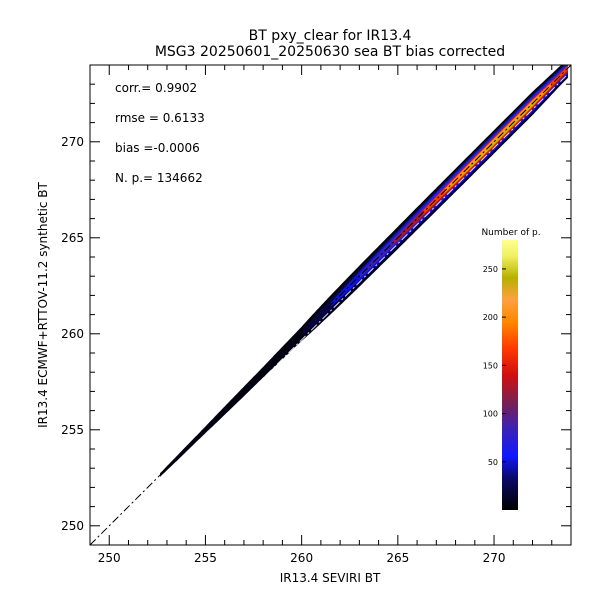  Describe the element at coordinates (72, 142) in the screenshot. I see `y-tick-label: 270` at that location.